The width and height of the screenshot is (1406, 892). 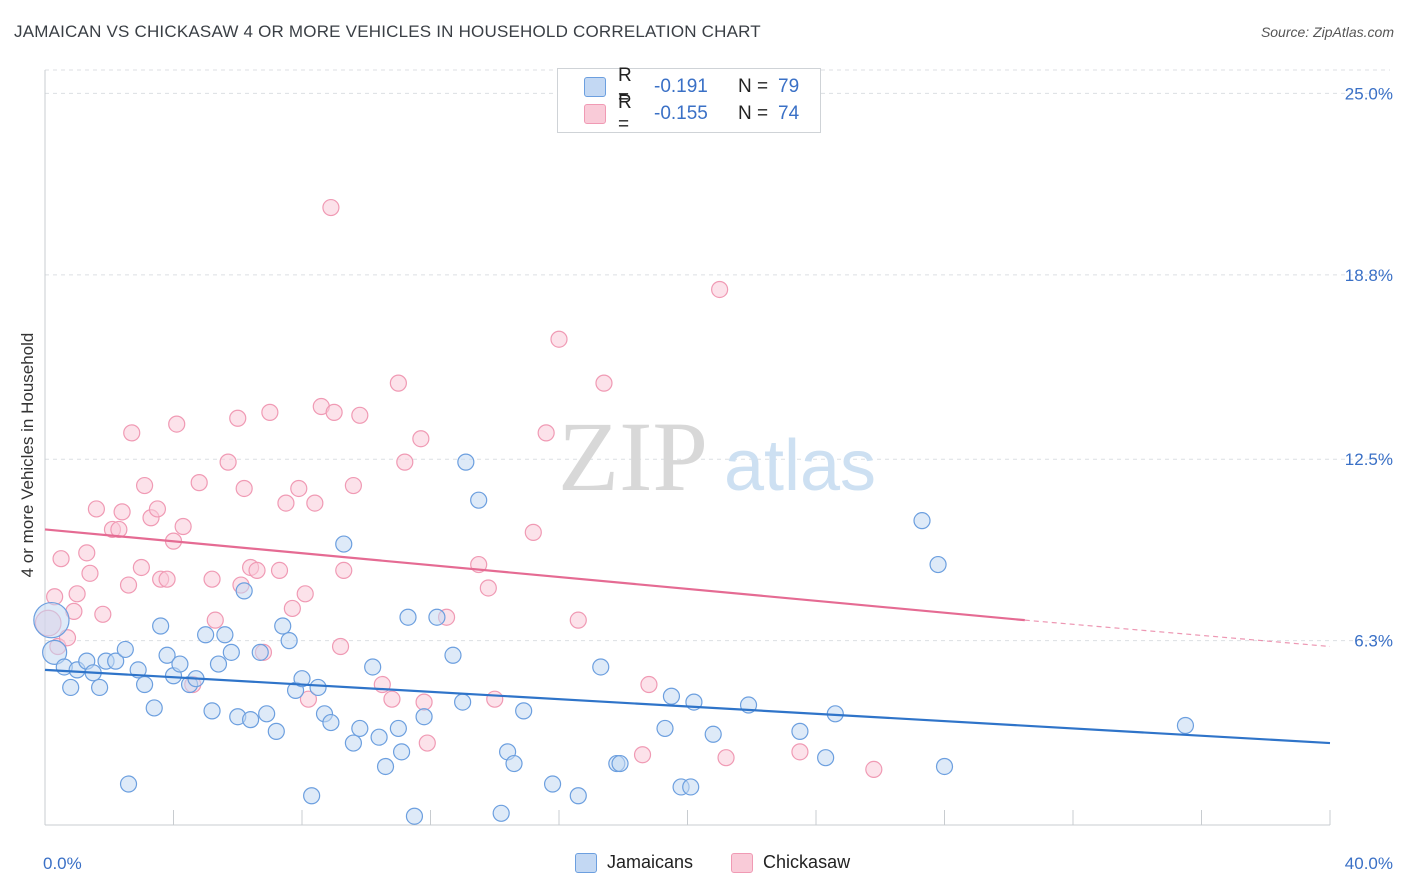 What do you see at coordinates (742, 862) in the screenshot?
I see `bottom-legend-swatch-chickasaw` at bounding box center [742, 862].